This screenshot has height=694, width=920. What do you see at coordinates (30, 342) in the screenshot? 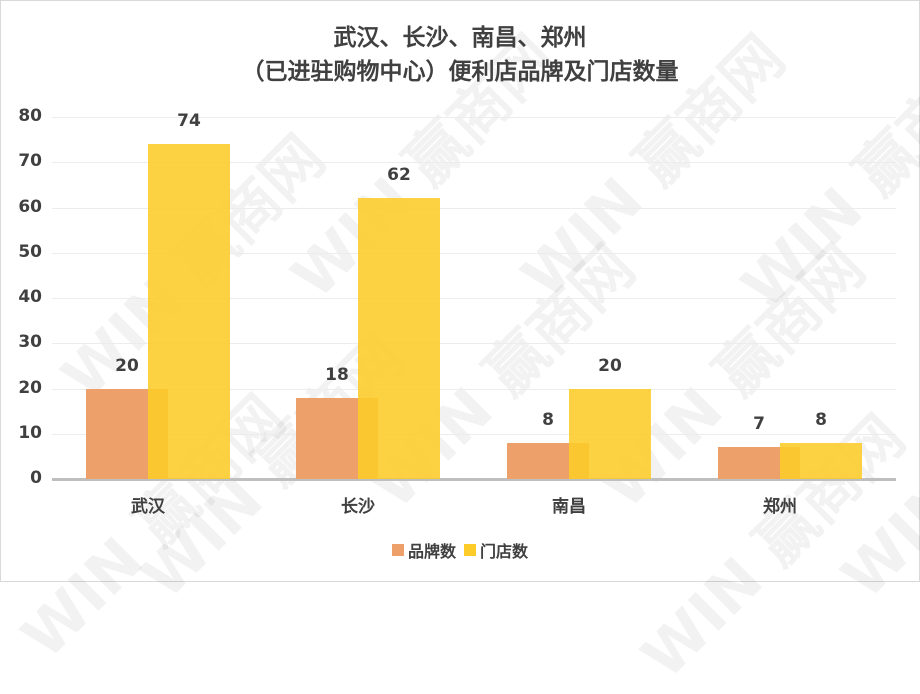
I see `y-tick-label: 30` at bounding box center [30, 342].